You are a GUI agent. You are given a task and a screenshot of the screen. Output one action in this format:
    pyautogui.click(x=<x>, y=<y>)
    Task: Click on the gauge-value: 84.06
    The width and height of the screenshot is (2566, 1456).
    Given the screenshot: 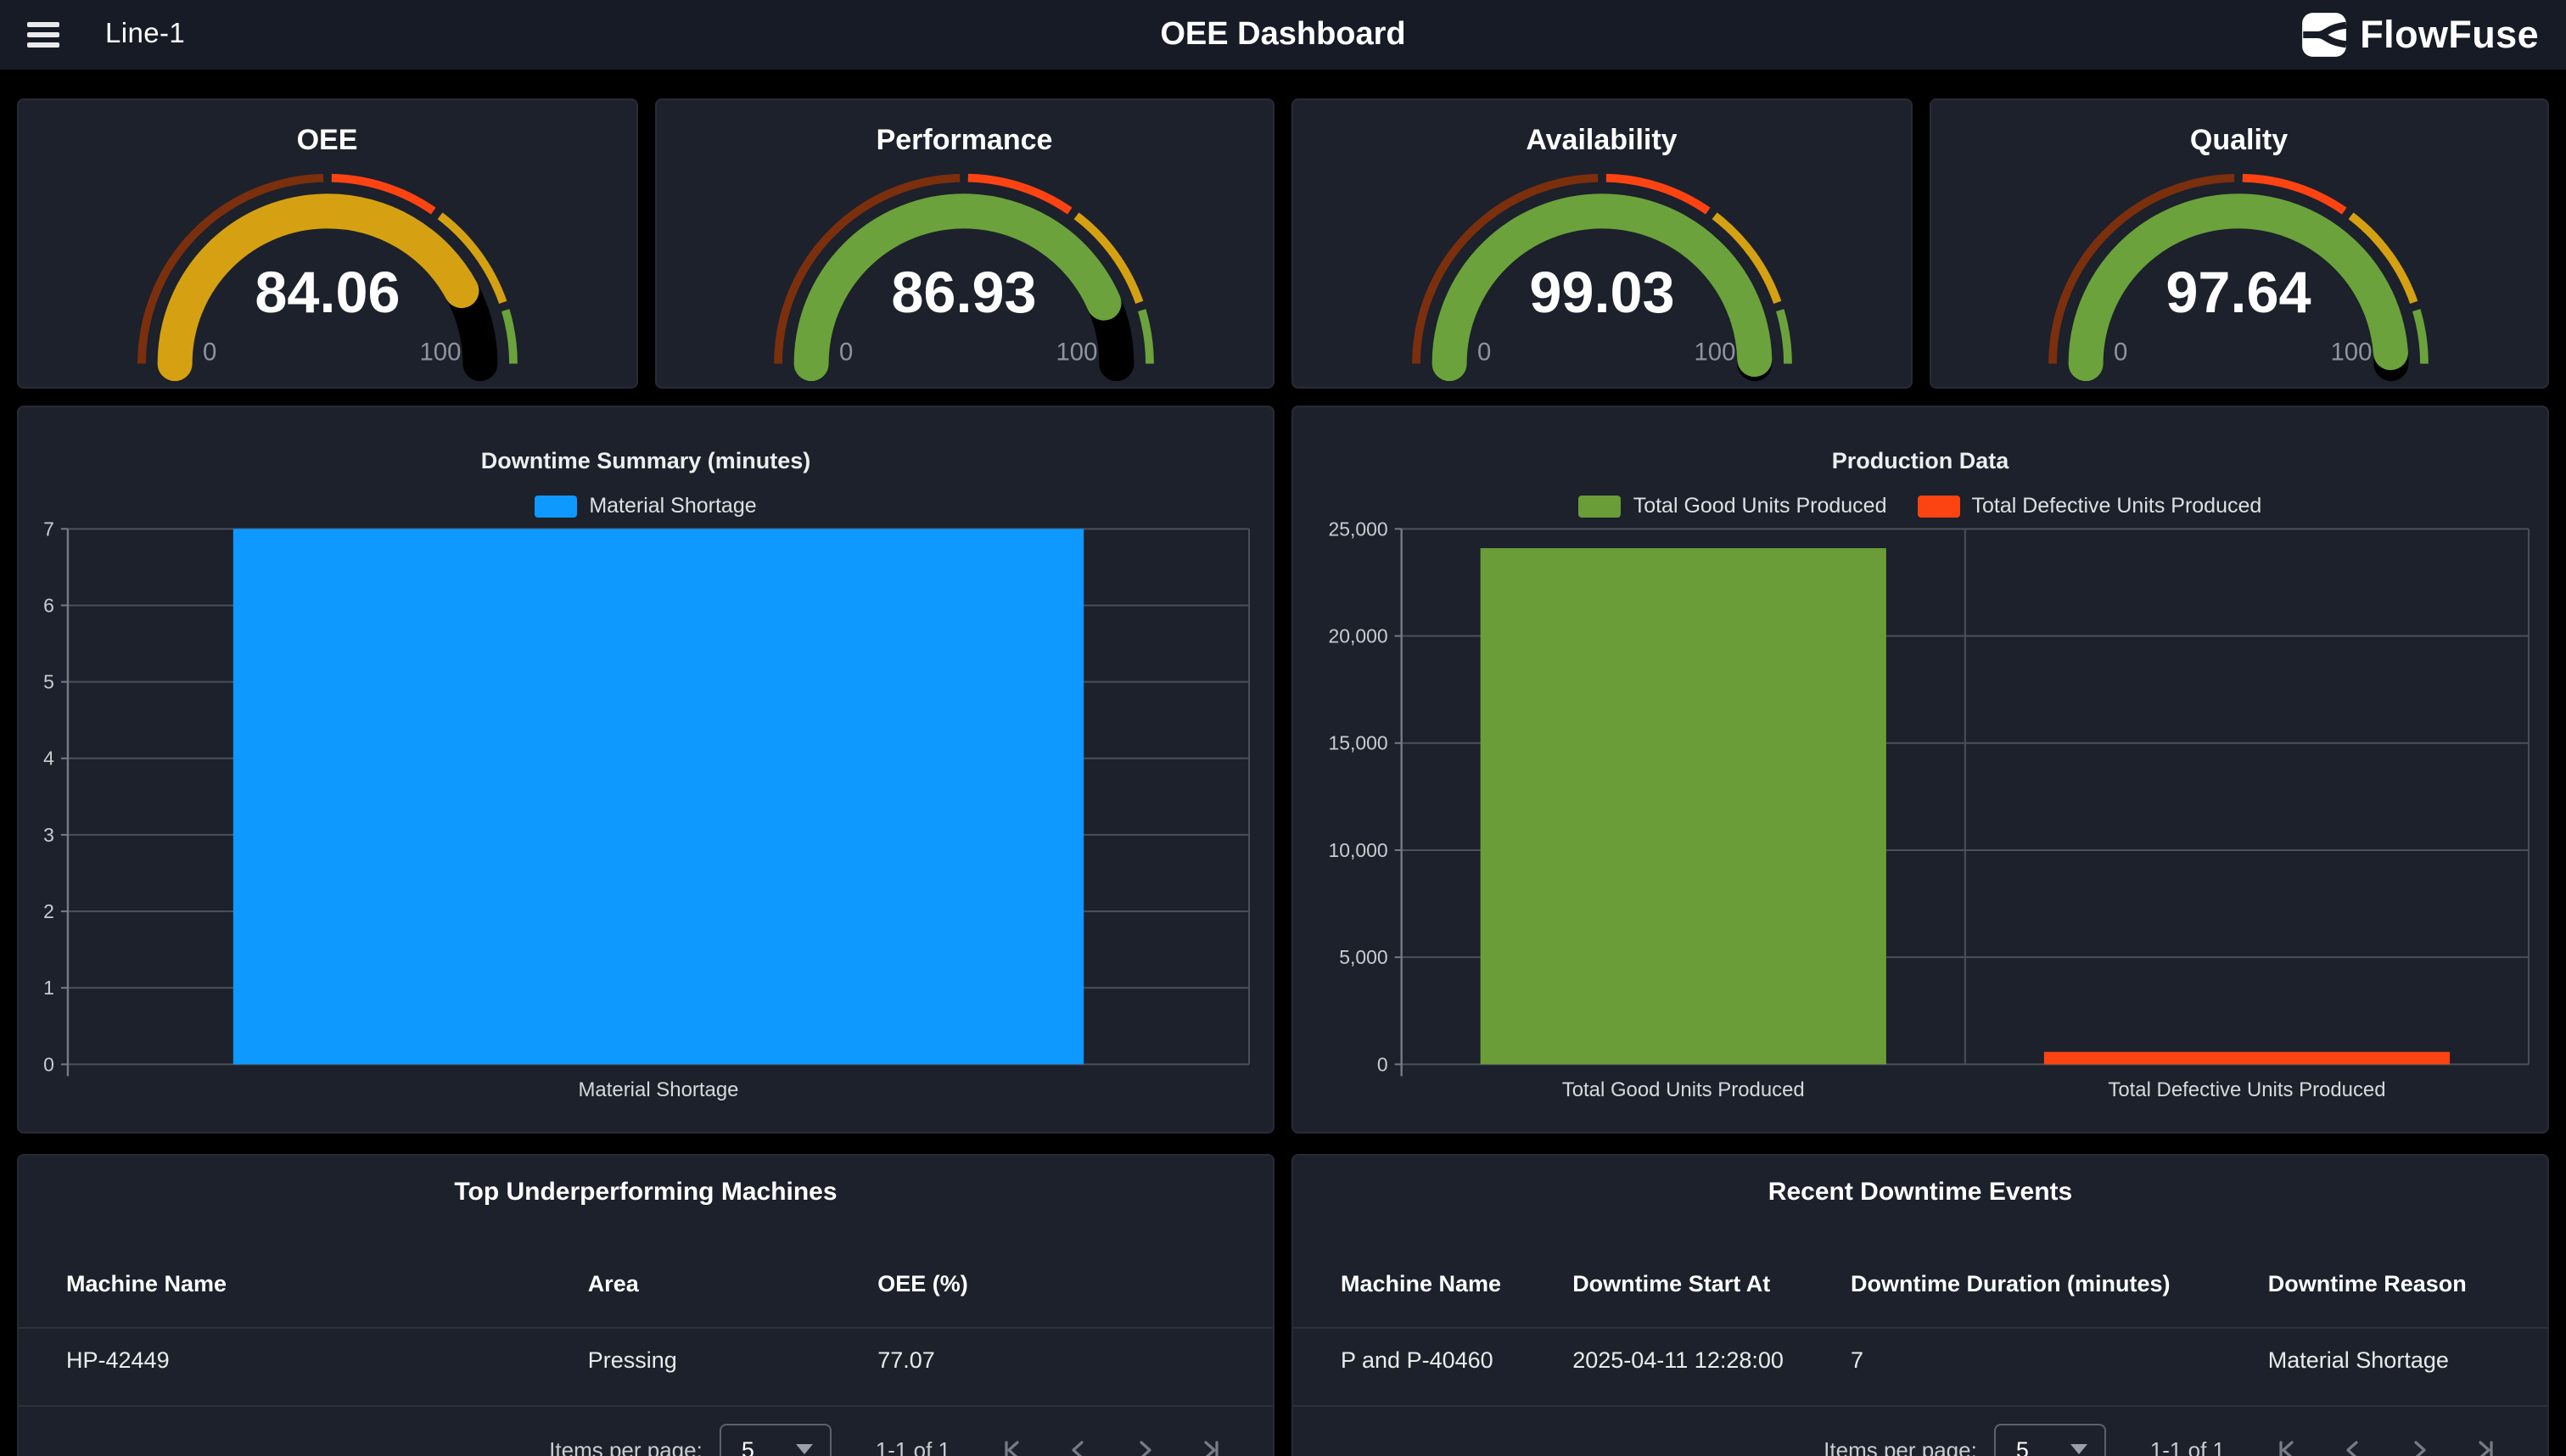 What is the action you would take?
    pyautogui.click(x=327, y=293)
    